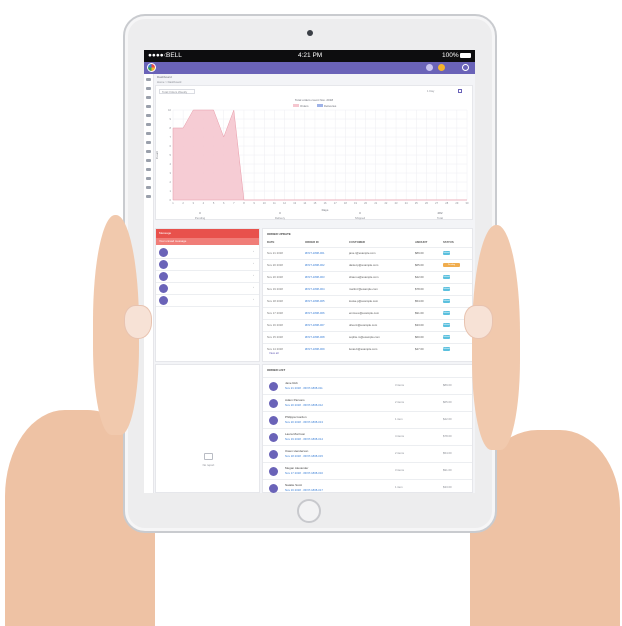 The height and width of the screenshot is (626, 622). I want to click on y-tick-10: 10, so click(169, 110).